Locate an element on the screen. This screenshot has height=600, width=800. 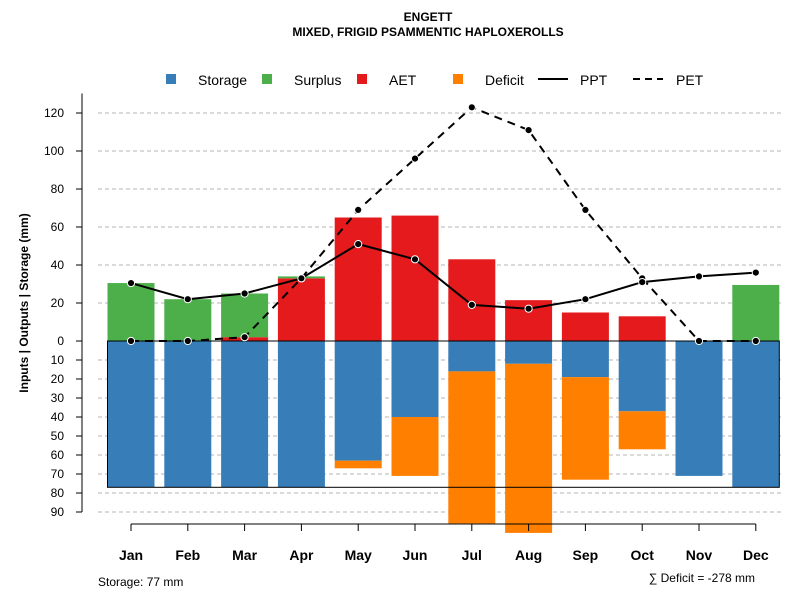
chart-subtitle: MIXED, FRIGID PSAMMENTIC HAPLOXEROLLS is located at coordinates (427, 32).